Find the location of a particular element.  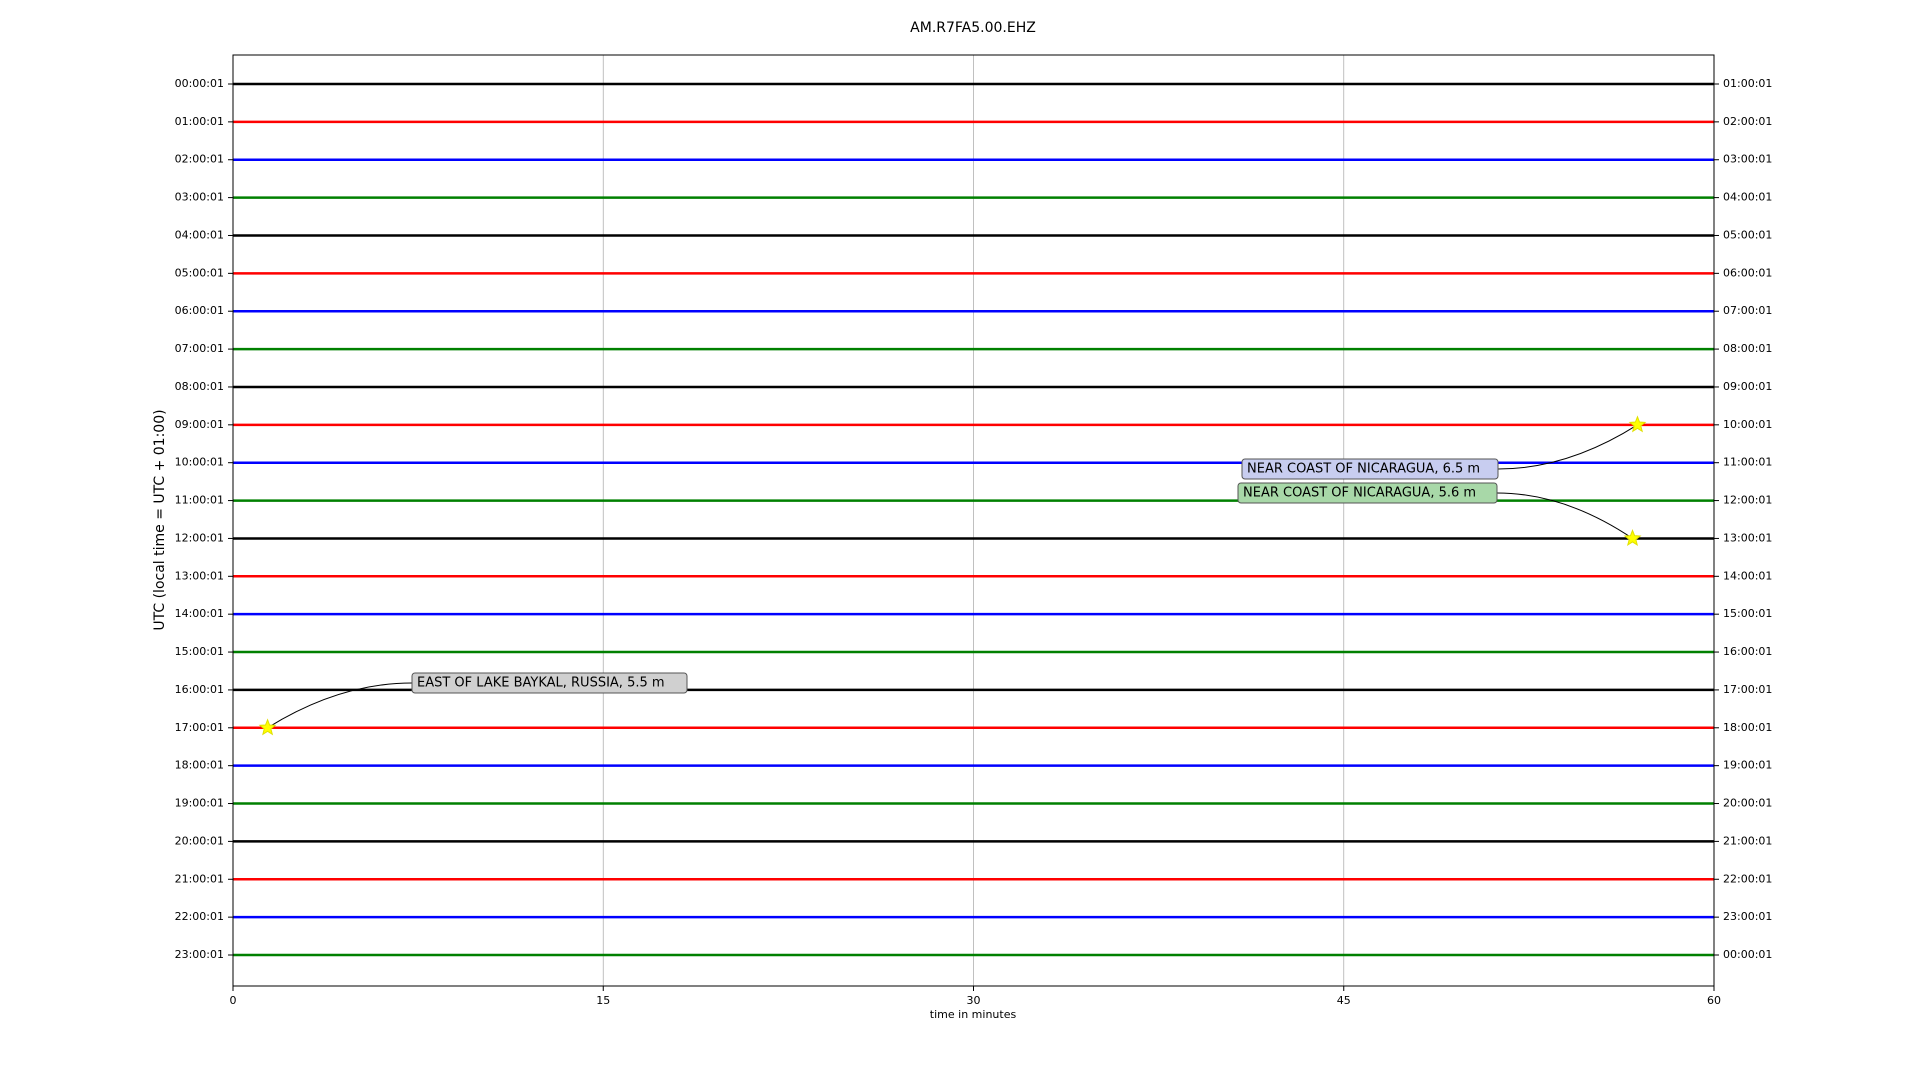

y-tick-label-right: 20:00:01 is located at coordinates (1747, 803).